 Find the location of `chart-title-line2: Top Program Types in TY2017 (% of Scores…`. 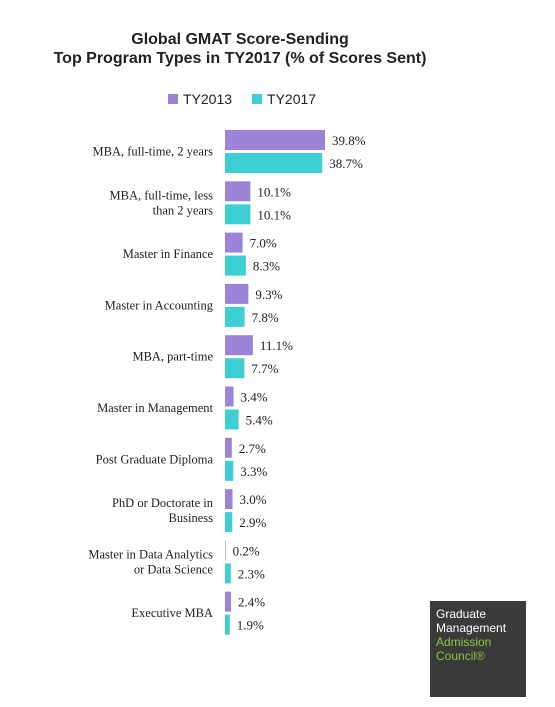

chart-title-line2: Top Program Types in TY2017 (% of Scores… is located at coordinates (240, 58).